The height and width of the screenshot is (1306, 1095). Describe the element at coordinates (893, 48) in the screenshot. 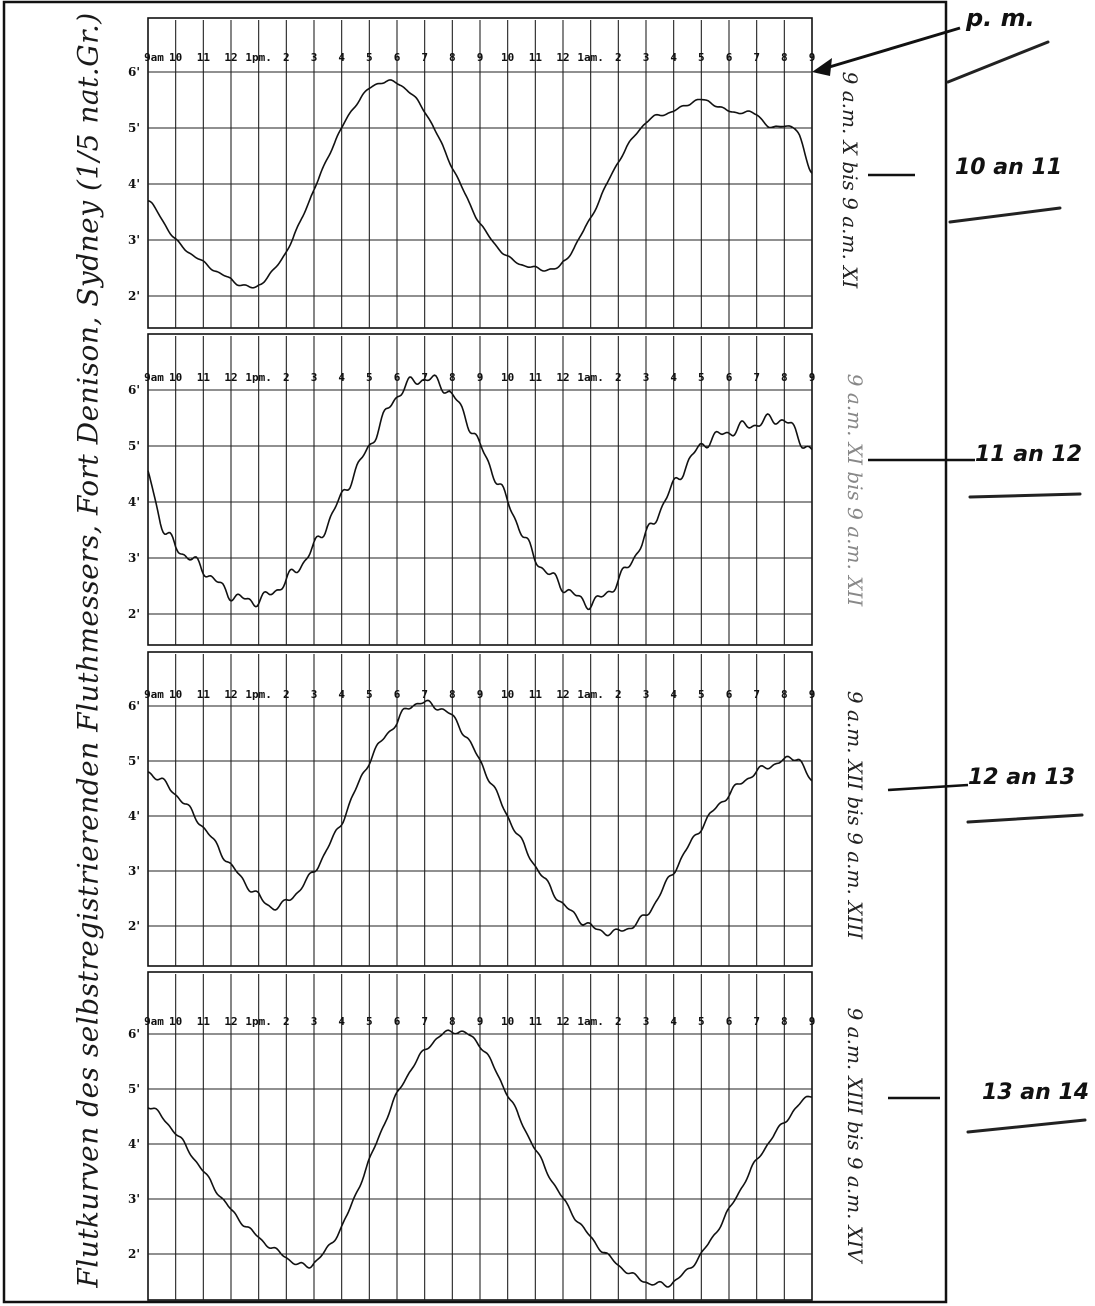

I see `pm-arrow-line` at that location.